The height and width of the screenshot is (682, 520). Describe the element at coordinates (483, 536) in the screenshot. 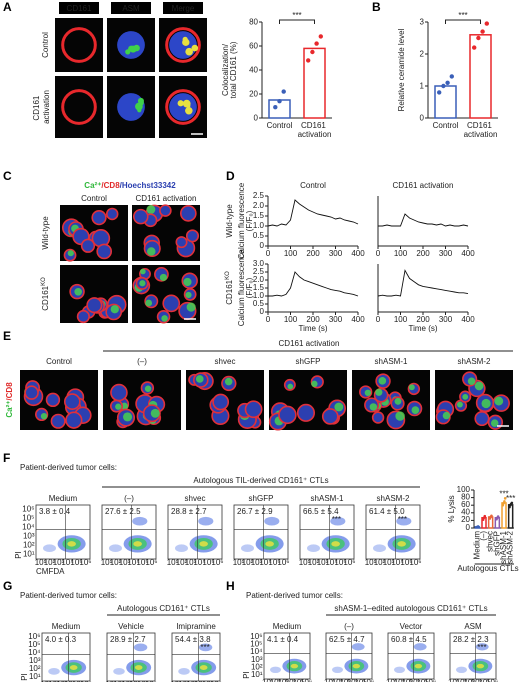

I see `x-tick-label: (–)` at that location.